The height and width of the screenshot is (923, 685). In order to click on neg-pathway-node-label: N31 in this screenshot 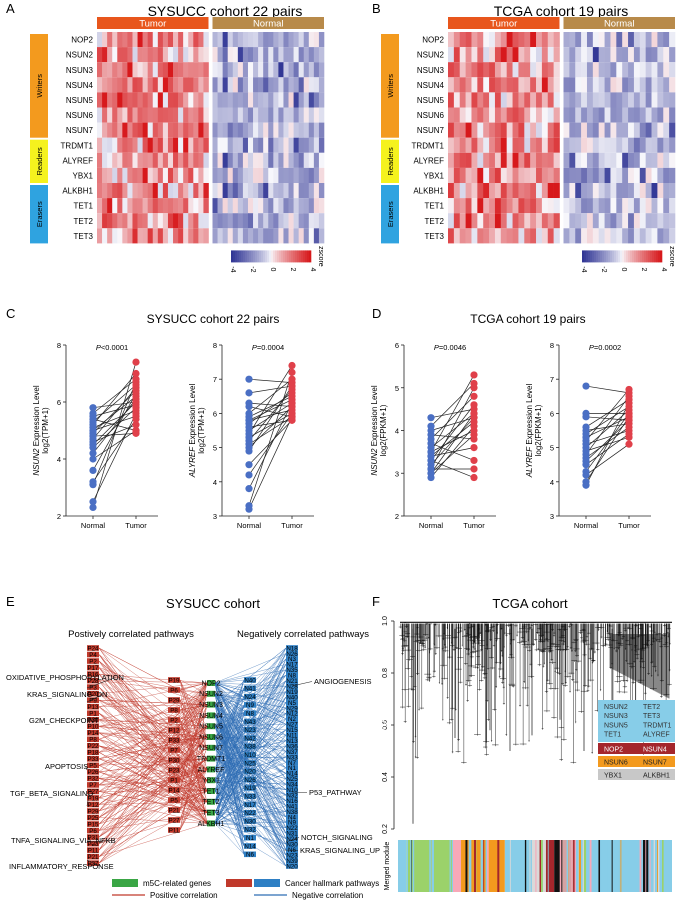, I will do `click(292, 834)`.